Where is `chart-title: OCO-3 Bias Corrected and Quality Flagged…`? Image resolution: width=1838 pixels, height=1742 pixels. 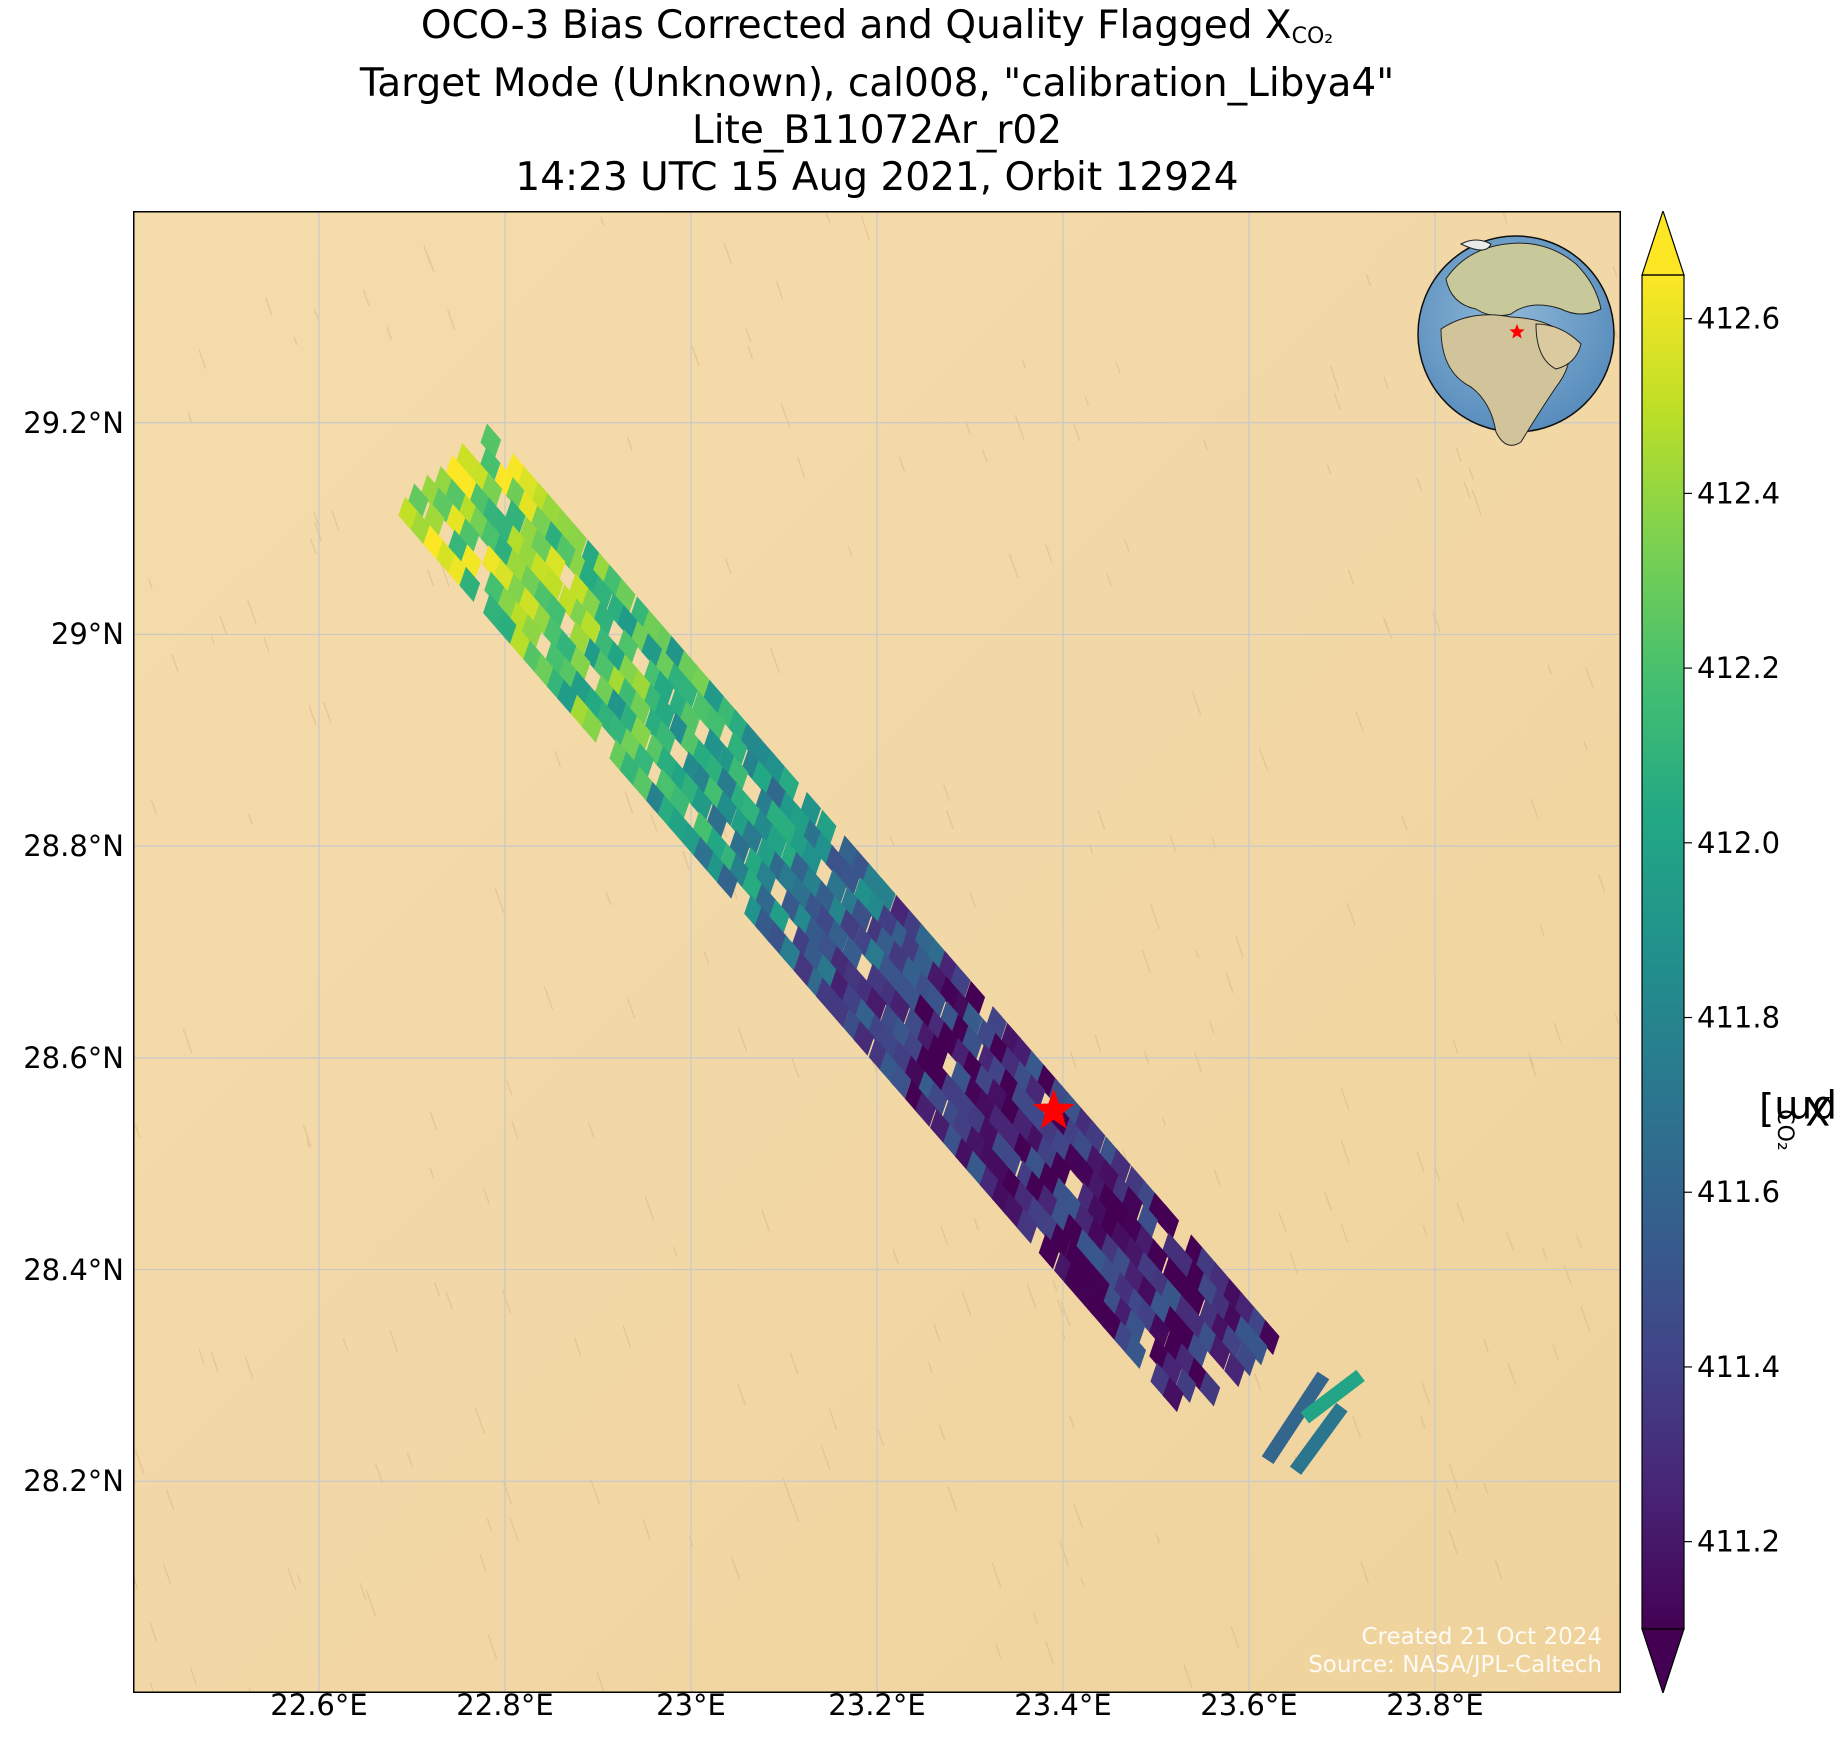
chart-title: OCO-3 Bias Corrected and Quality Flagged… is located at coordinates (877, 101).